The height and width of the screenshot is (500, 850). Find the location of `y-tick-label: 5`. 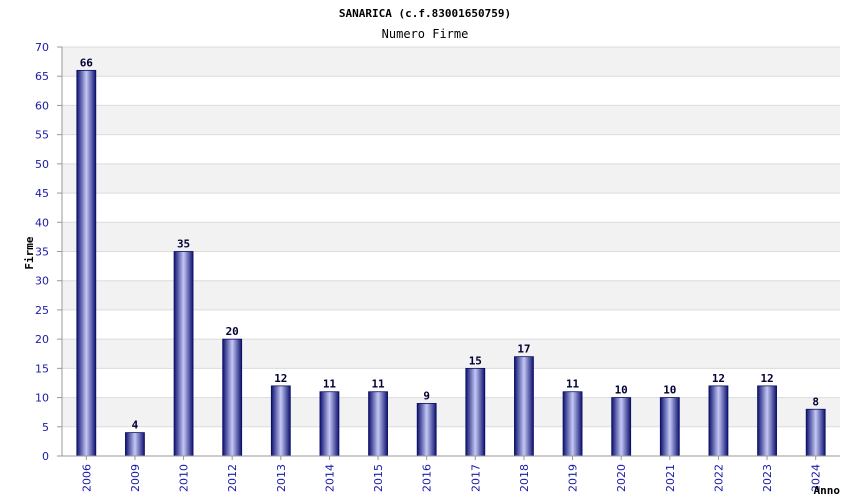

y-tick-label: 5 is located at coordinates (45, 427).